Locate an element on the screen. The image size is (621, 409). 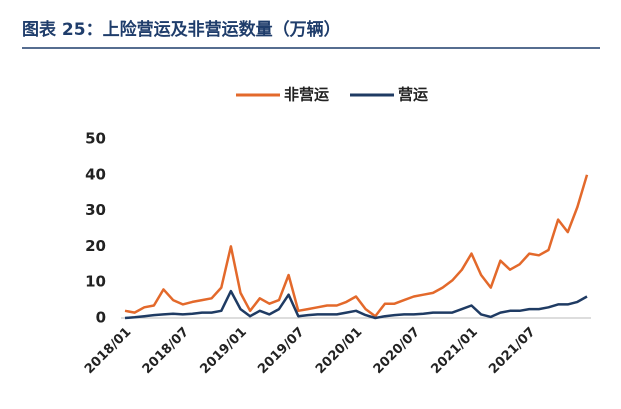
x-tick-label: 2020/07 is located at coordinates (397, 351).